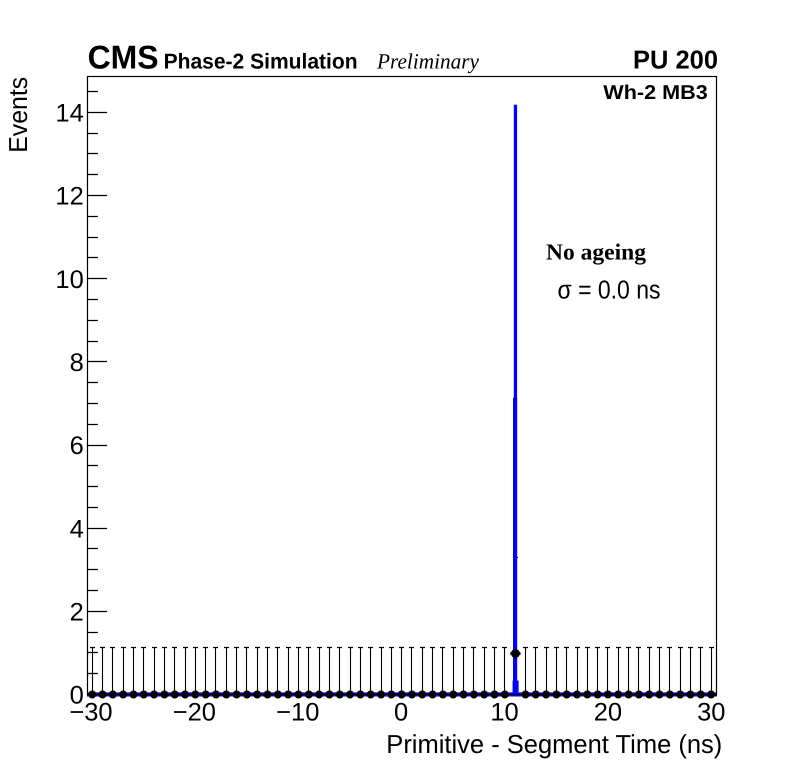  What do you see at coordinates (261, 62) in the screenshot?
I see `svg-text: Phase-2 Simulation` at bounding box center [261, 62].